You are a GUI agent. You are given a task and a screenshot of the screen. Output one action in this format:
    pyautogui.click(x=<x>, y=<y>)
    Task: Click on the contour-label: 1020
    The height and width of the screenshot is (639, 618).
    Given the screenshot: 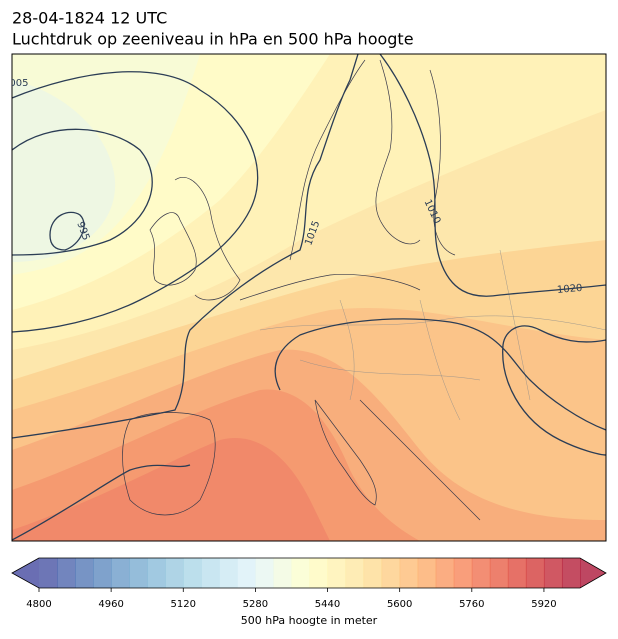 What is the action you would take?
    pyautogui.click(x=570, y=289)
    